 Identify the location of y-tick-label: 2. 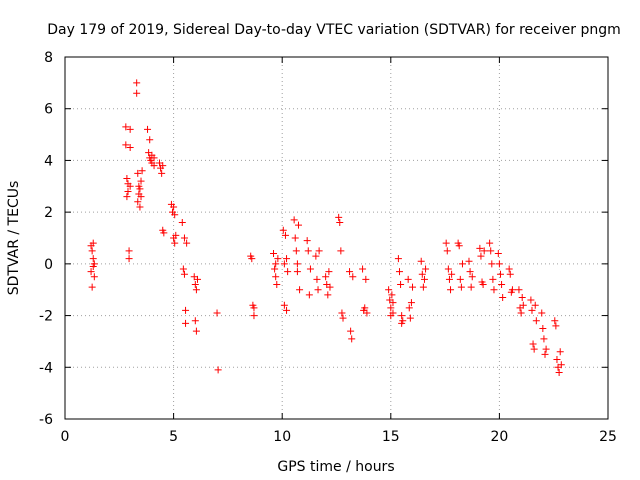
(48, 213).